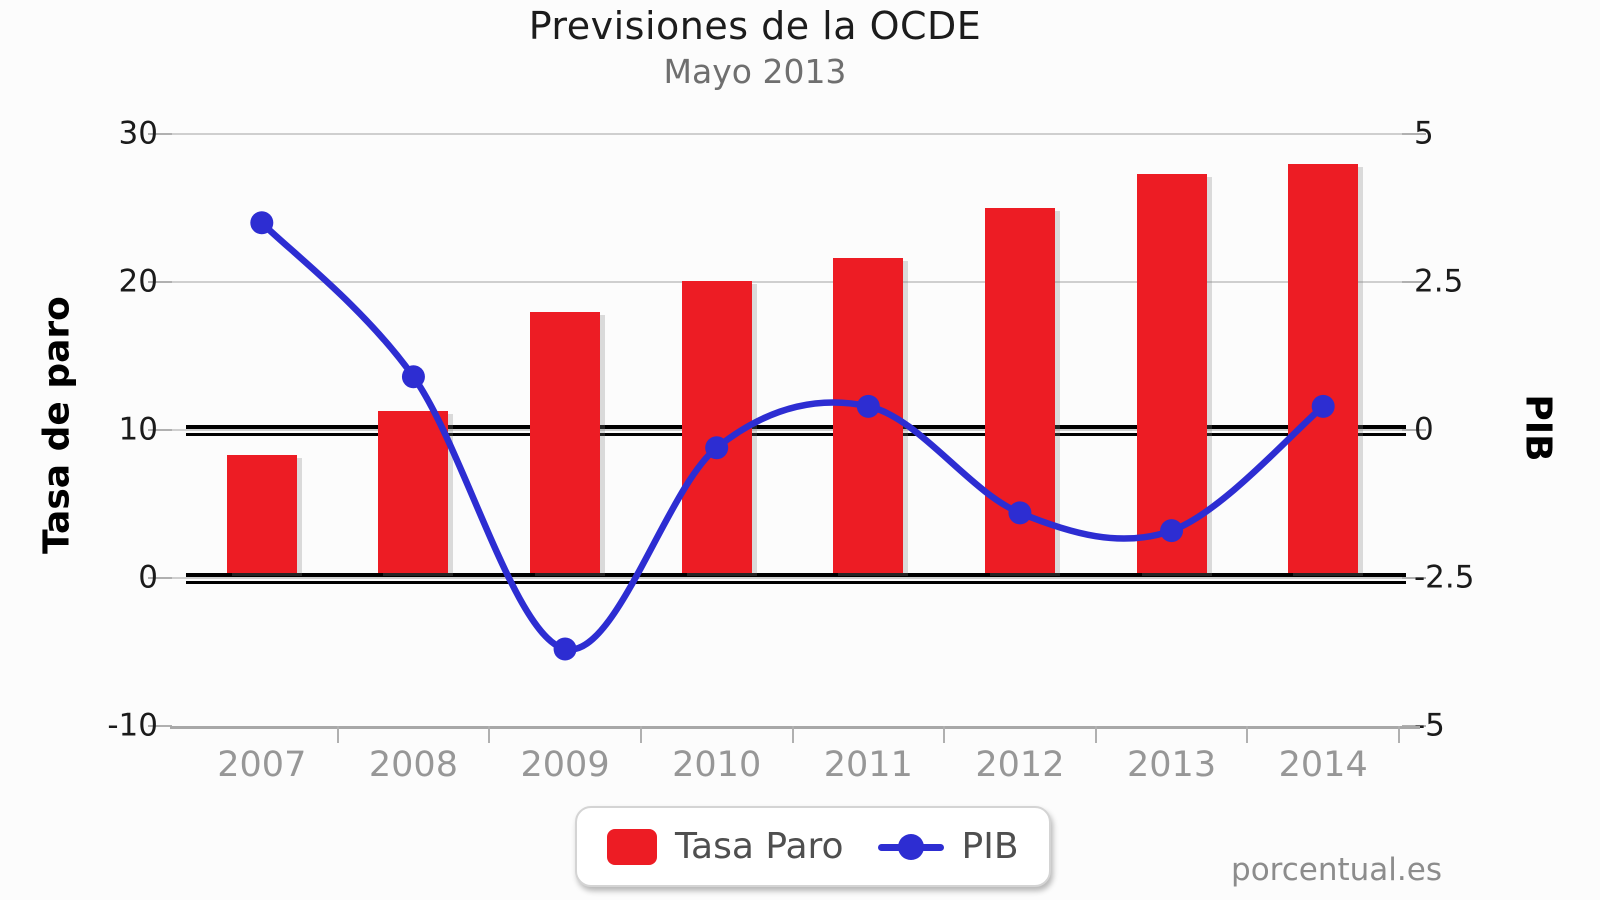  Describe the element at coordinates (262, 223) in the screenshot. I see `pib-point-2007` at that location.